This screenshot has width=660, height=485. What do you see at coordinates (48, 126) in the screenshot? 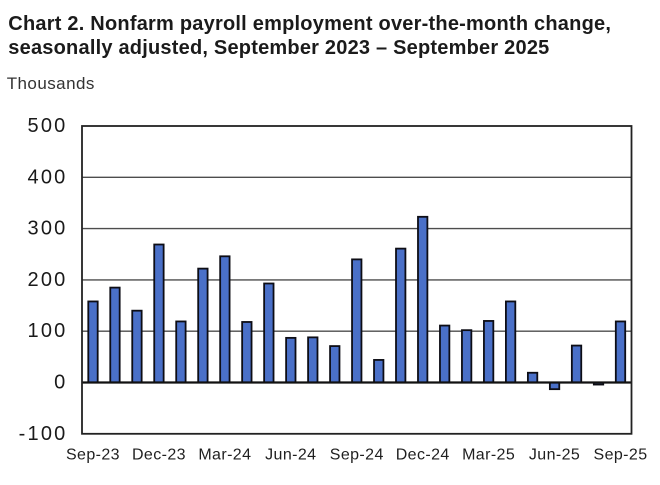
I see `svg-text: 500` at bounding box center [48, 126].